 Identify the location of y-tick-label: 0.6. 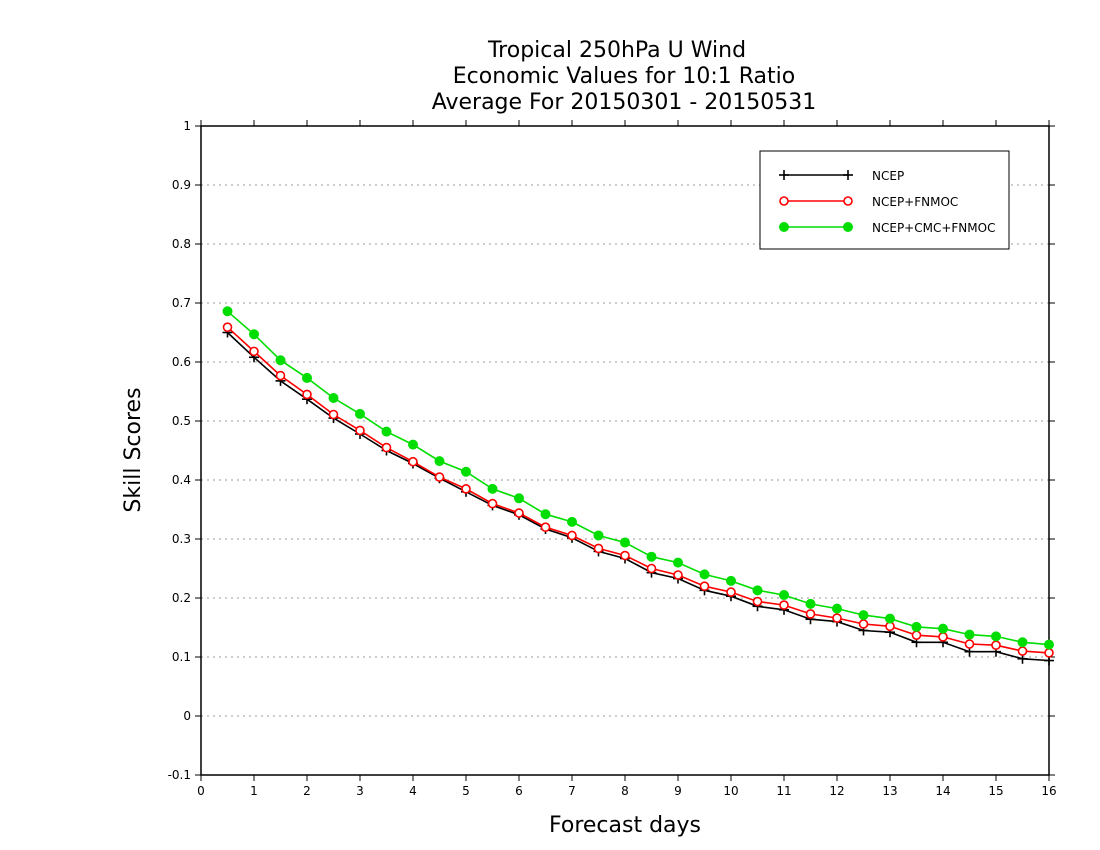
(181, 362).